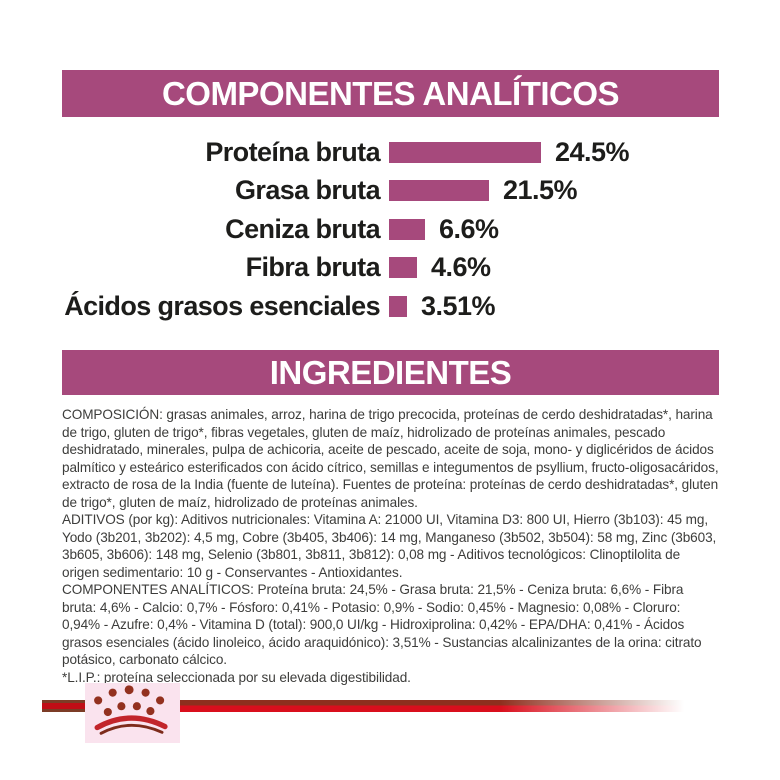 The height and width of the screenshot is (780, 780). Describe the element at coordinates (592, 151) in the screenshot. I see `bar-value-protein: 24.5%` at that location.